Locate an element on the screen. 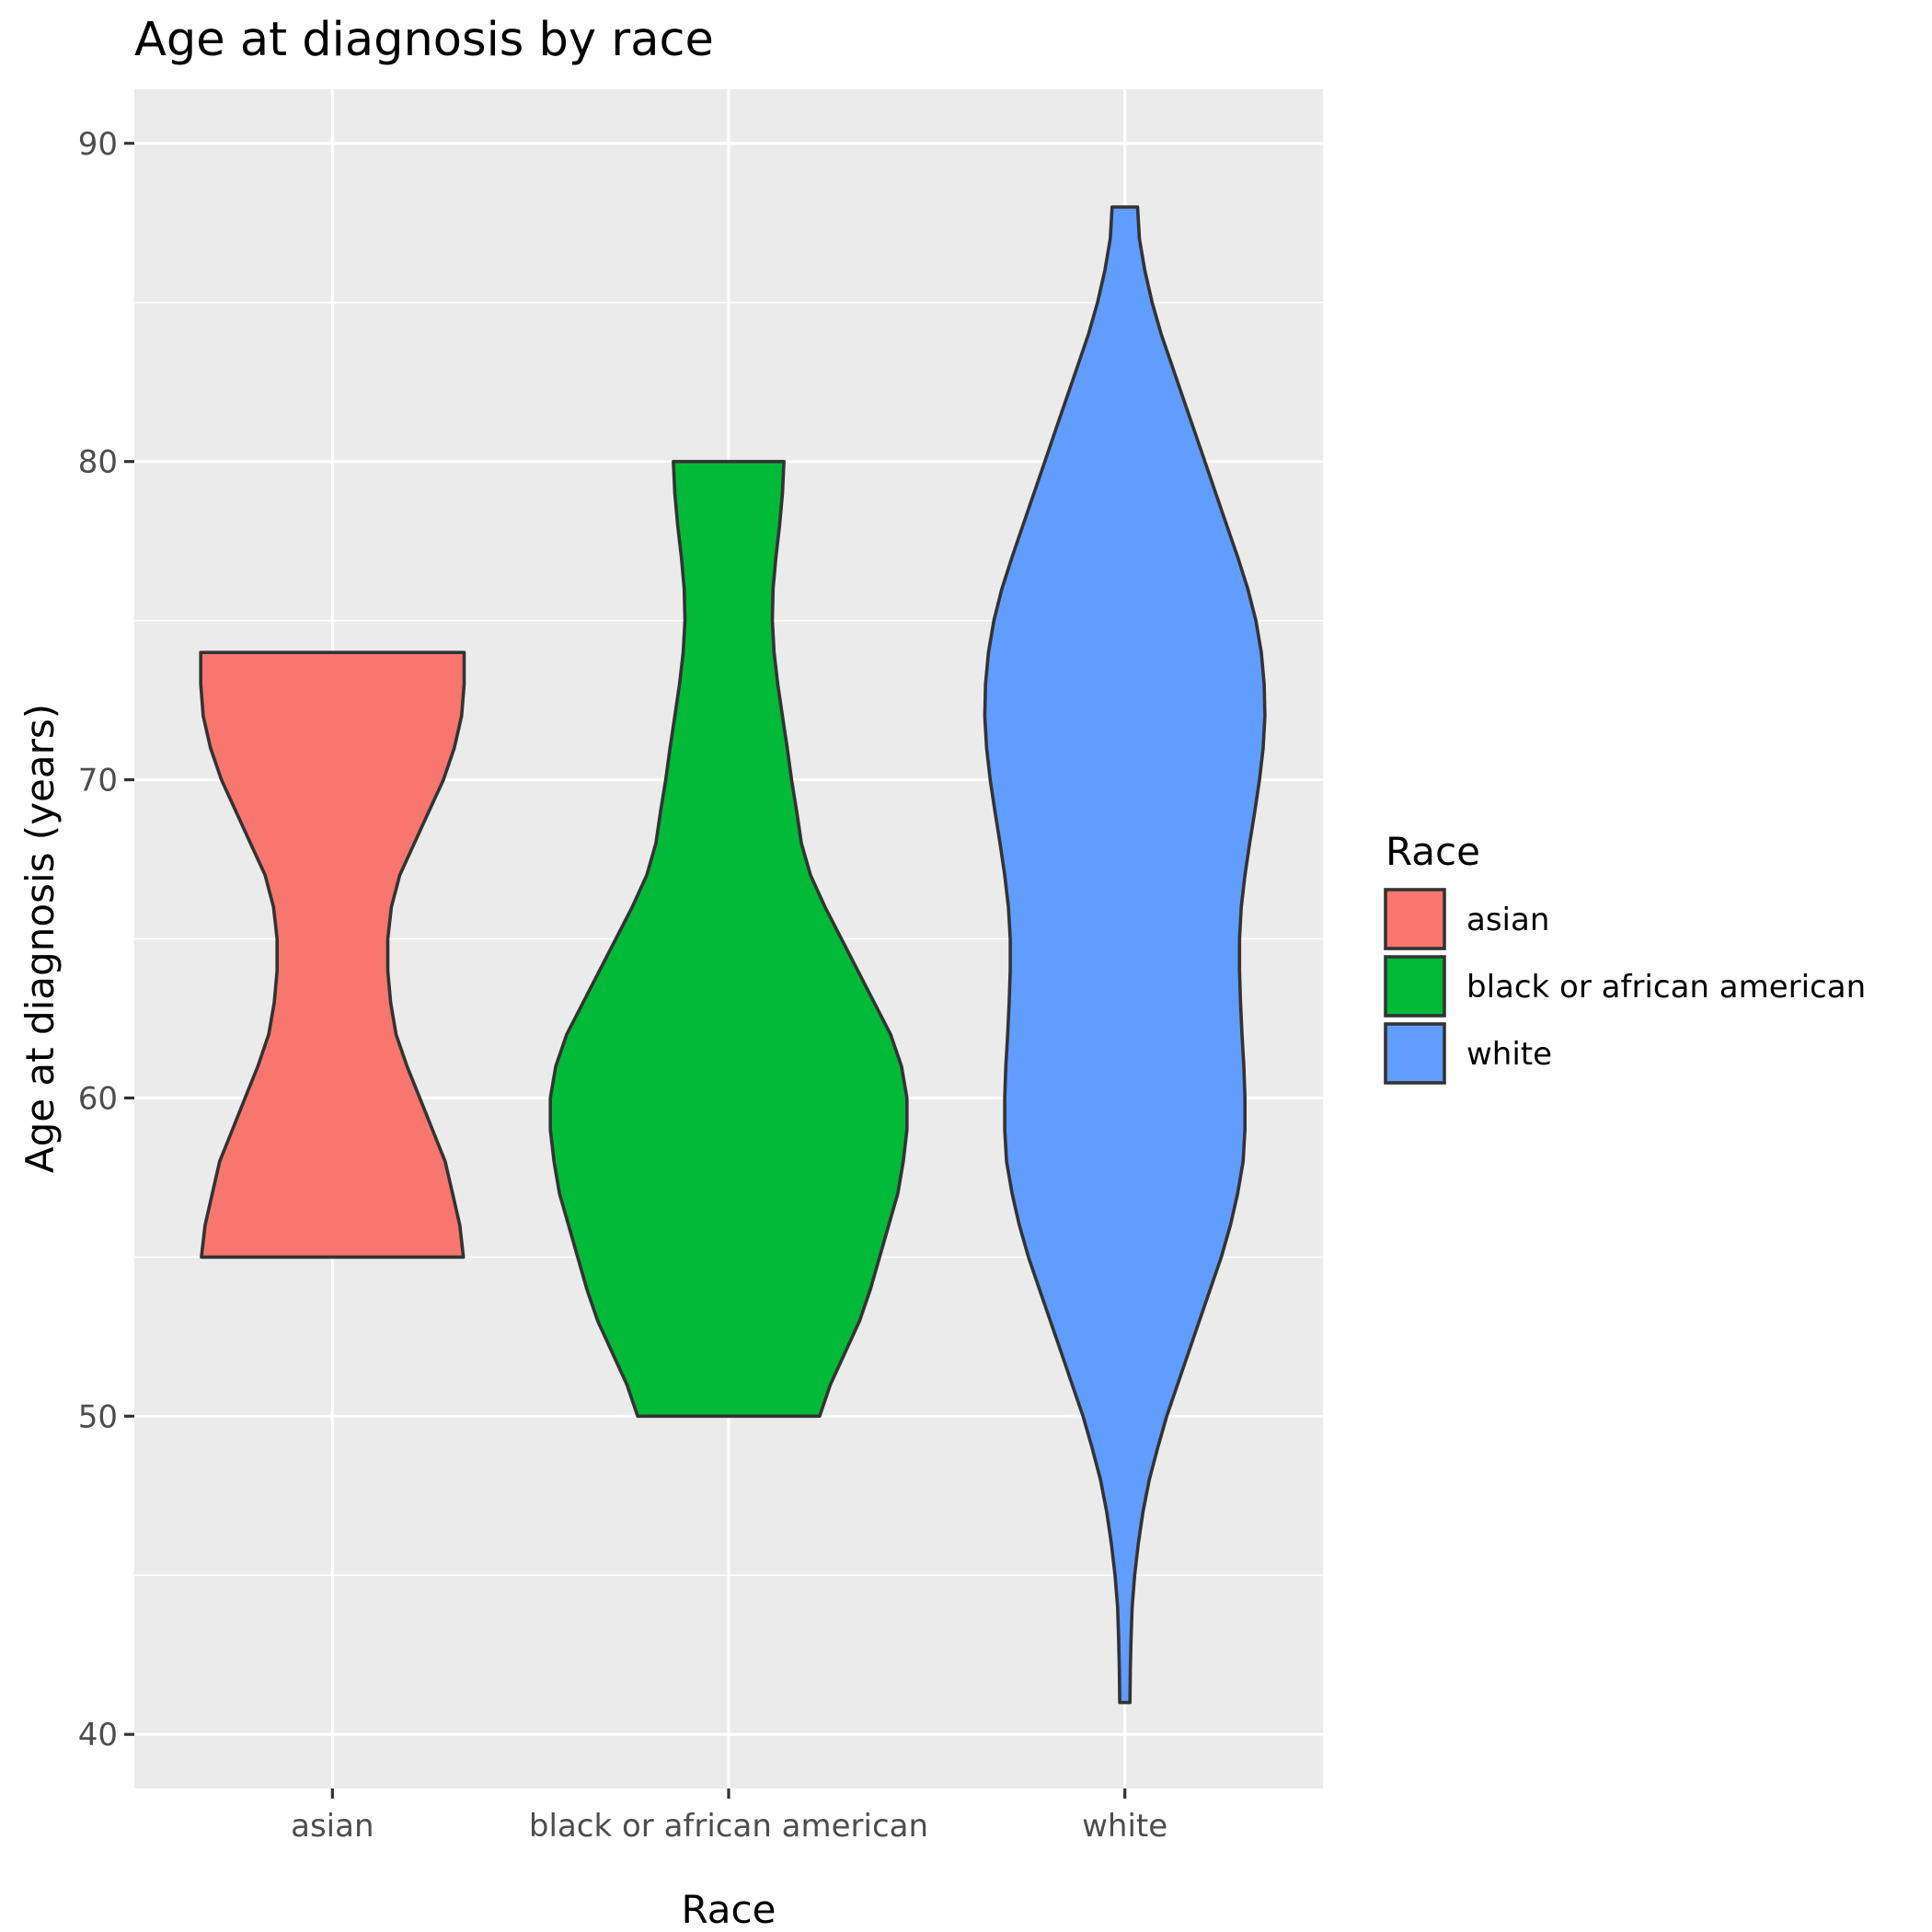 The height and width of the screenshot is (1932, 1932). legend-label: asian is located at coordinates (1507, 920).